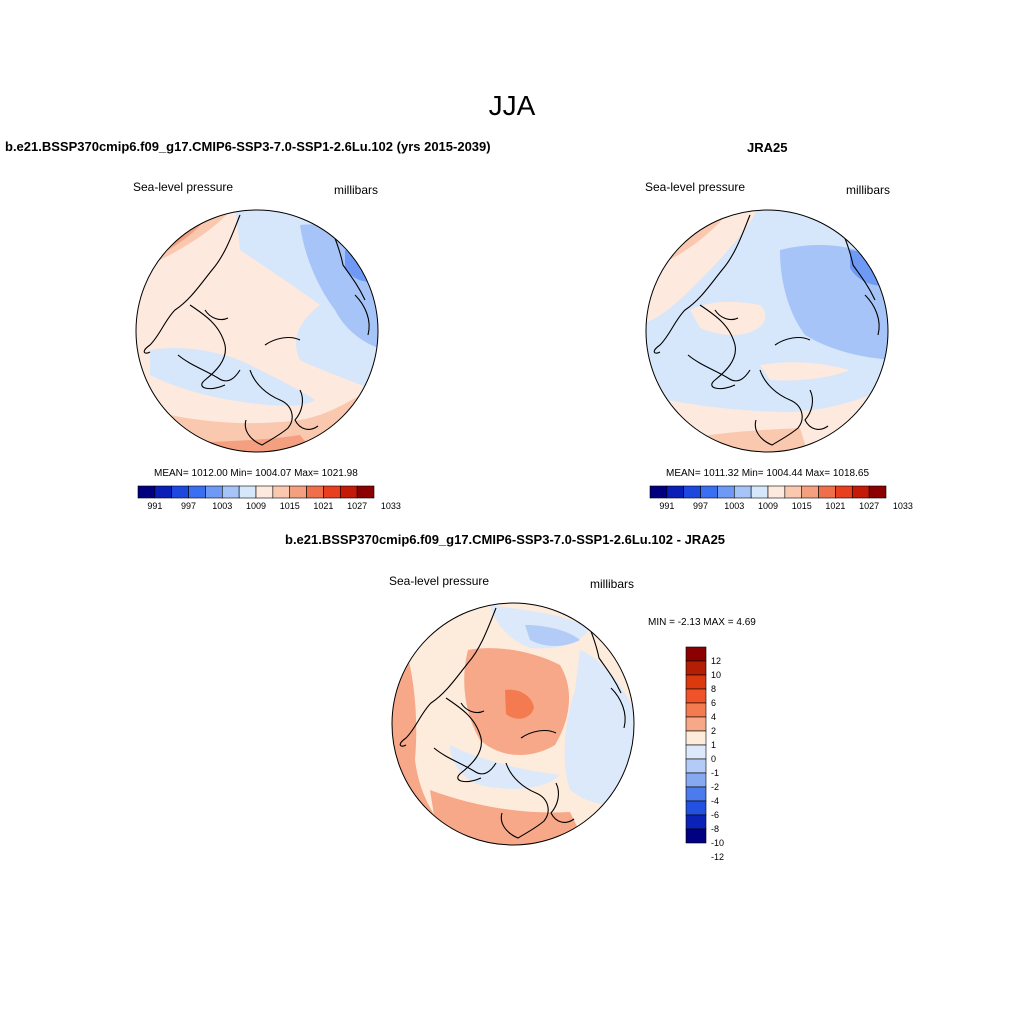  I want to click on colorbar-tick-label: -12, so click(717, 857).